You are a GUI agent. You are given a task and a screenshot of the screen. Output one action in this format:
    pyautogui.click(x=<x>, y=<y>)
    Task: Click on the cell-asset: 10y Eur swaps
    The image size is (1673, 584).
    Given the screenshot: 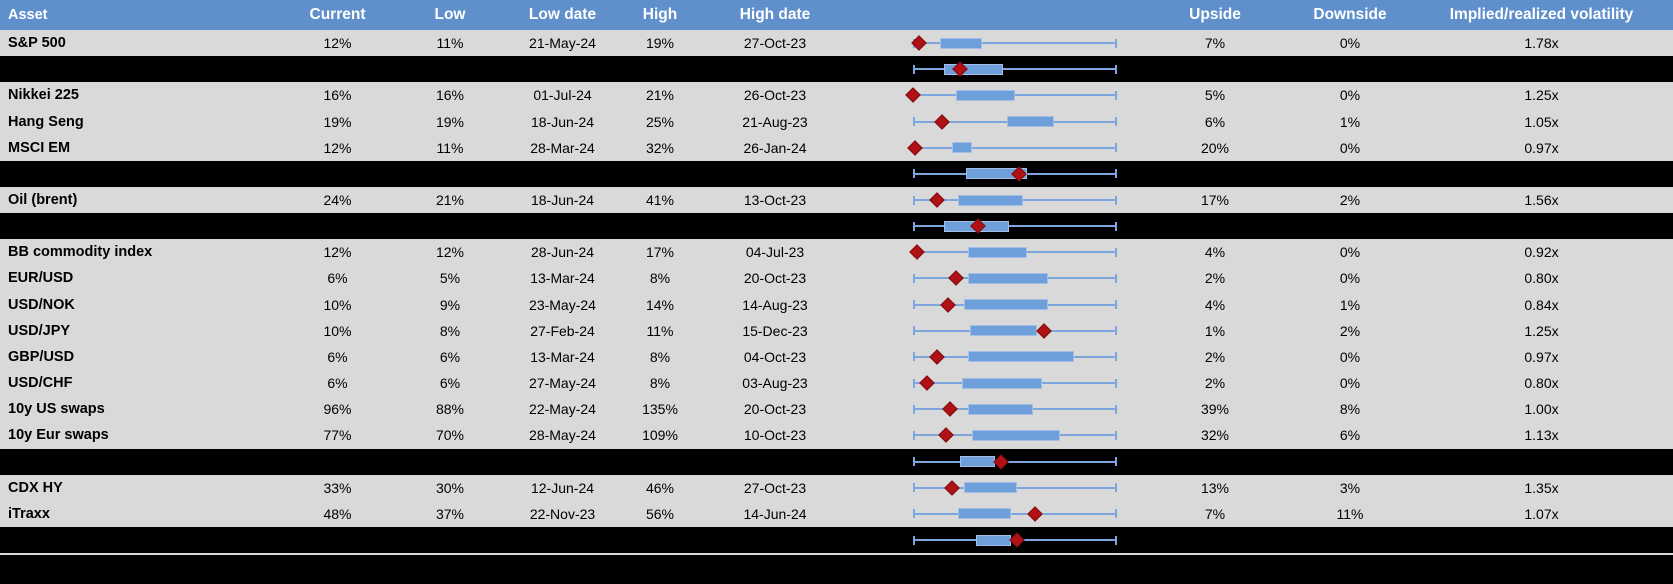 What is the action you would take?
    pyautogui.click(x=58, y=435)
    